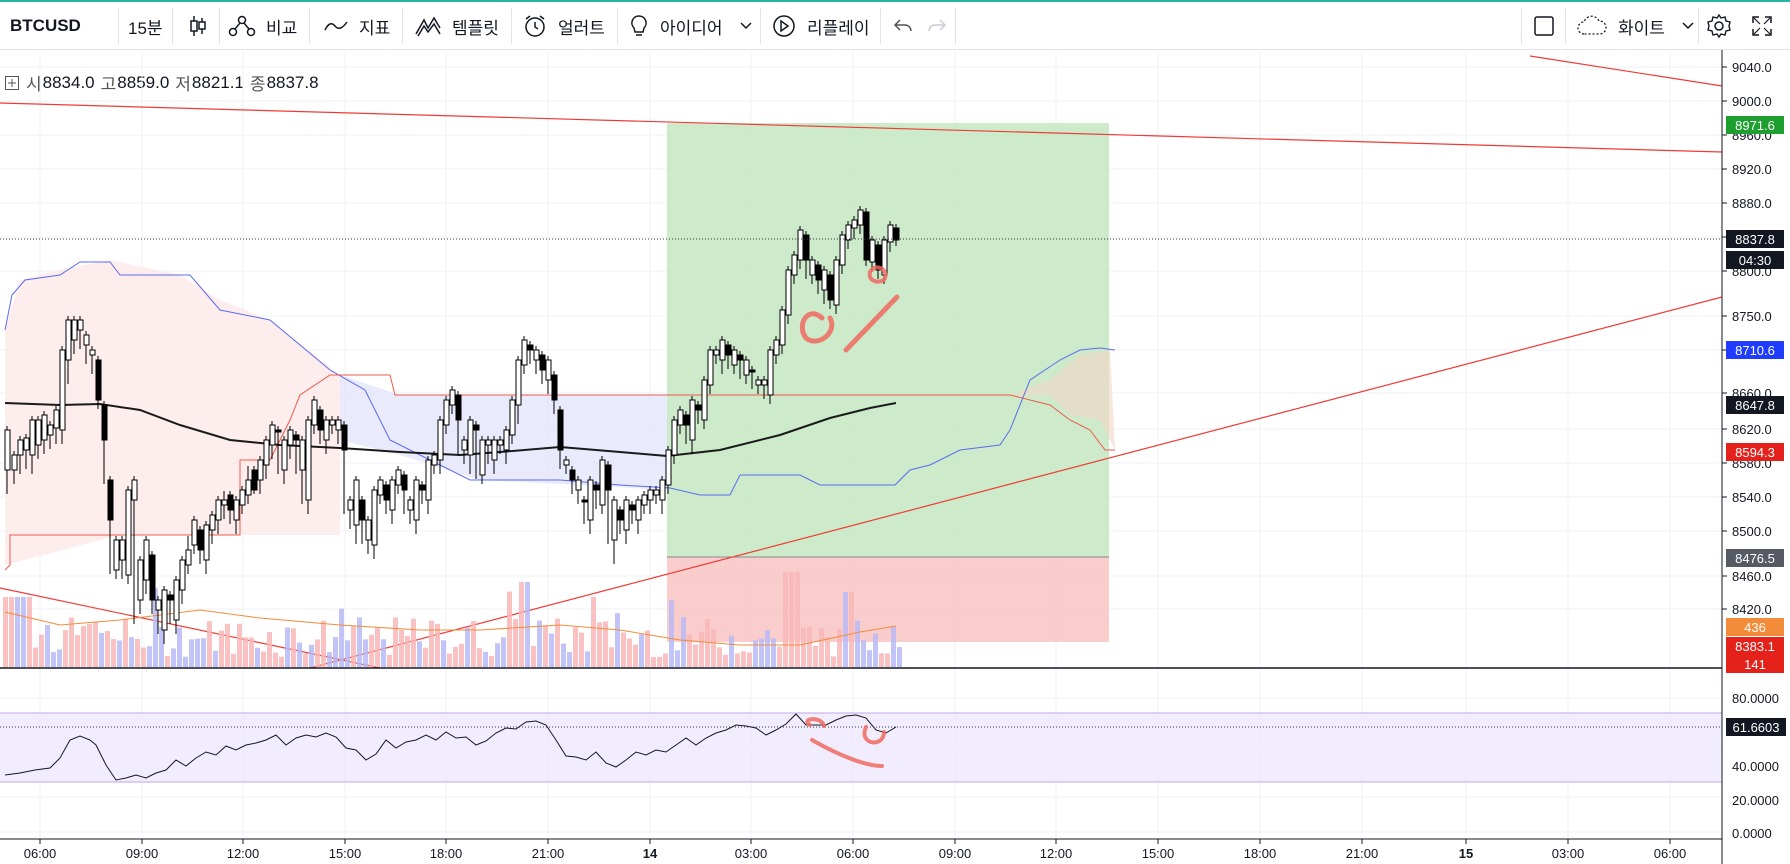 The image size is (1790, 864). What do you see at coordinates (1752, 833) in the screenshot?
I see `oscillator-tick-label: 0.0000` at bounding box center [1752, 833].